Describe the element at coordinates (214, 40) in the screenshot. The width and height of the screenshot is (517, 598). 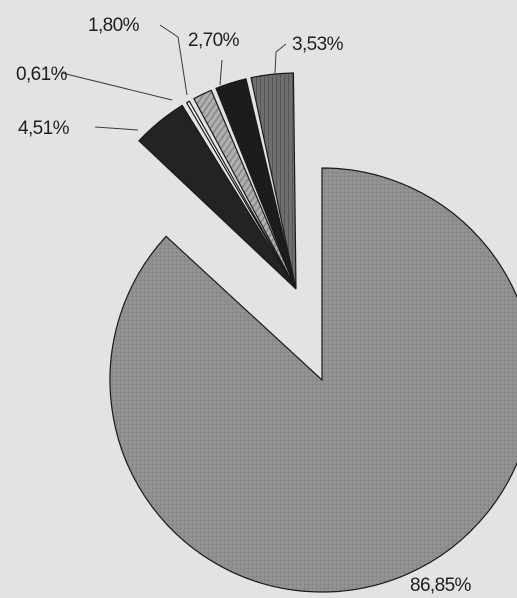
I see `slice-label-2-70: 2,70%` at that location.